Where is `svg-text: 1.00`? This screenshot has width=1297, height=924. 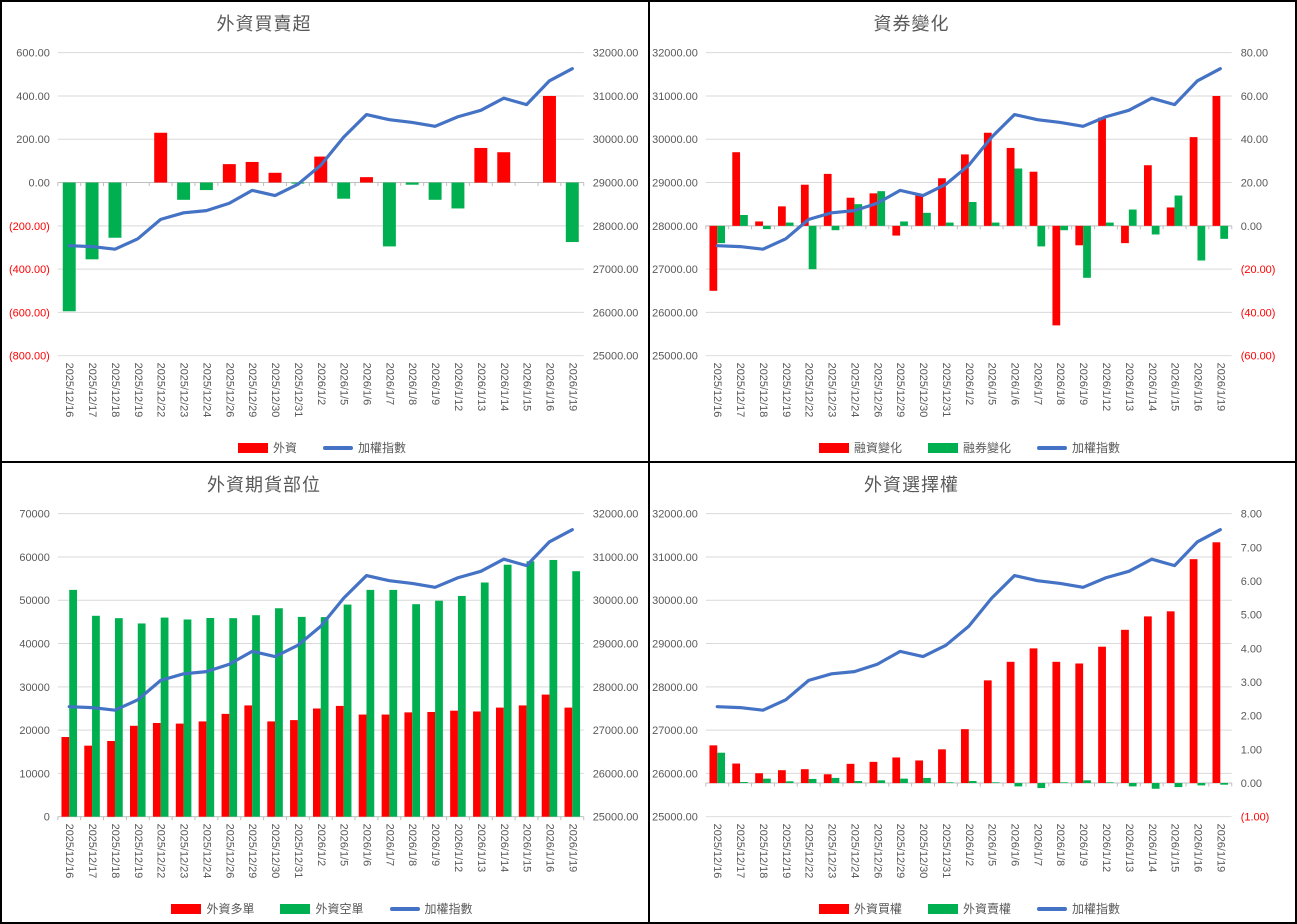
svg-text: 1.00 is located at coordinates (1250, 750).